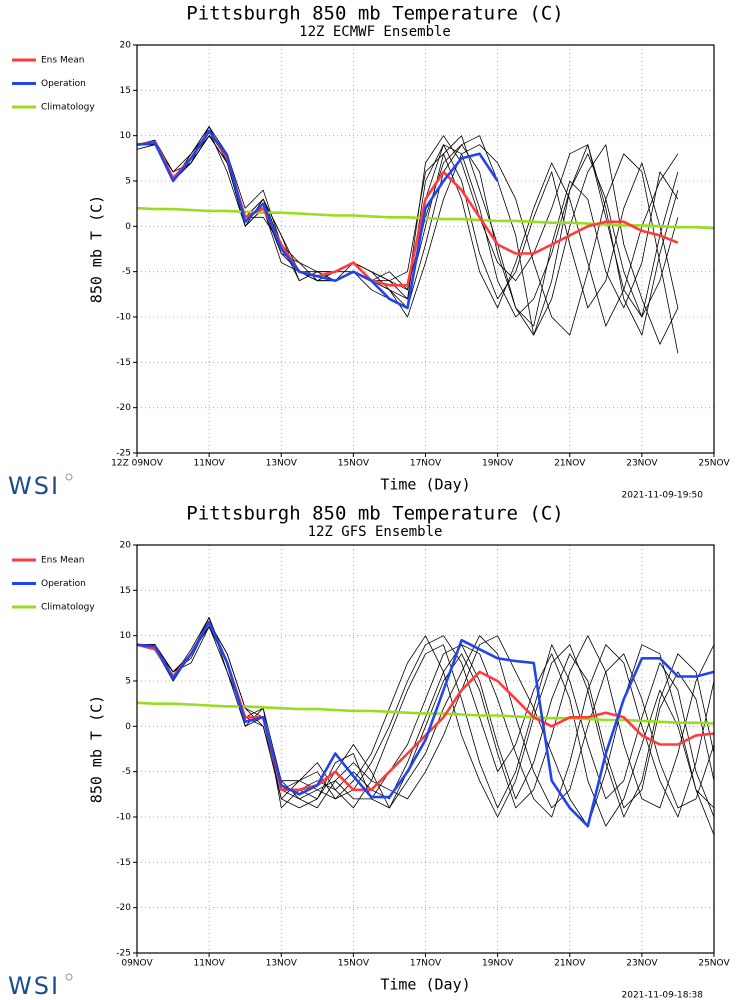 This screenshot has height=1000, width=750. Describe the element at coordinates (663, 496) in the screenshot. I see `timestamp: 2021-11-09-19:50` at that location.